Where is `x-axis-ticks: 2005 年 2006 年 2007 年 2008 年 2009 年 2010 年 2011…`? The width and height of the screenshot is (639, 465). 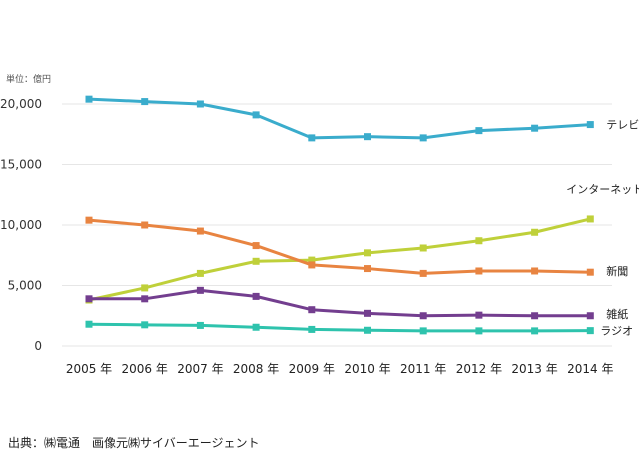 x-axis-ticks: 2005 年 2006 年 2007 年 2008 年 2009 年 2010 年 2011… is located at coordinates (340, 369).